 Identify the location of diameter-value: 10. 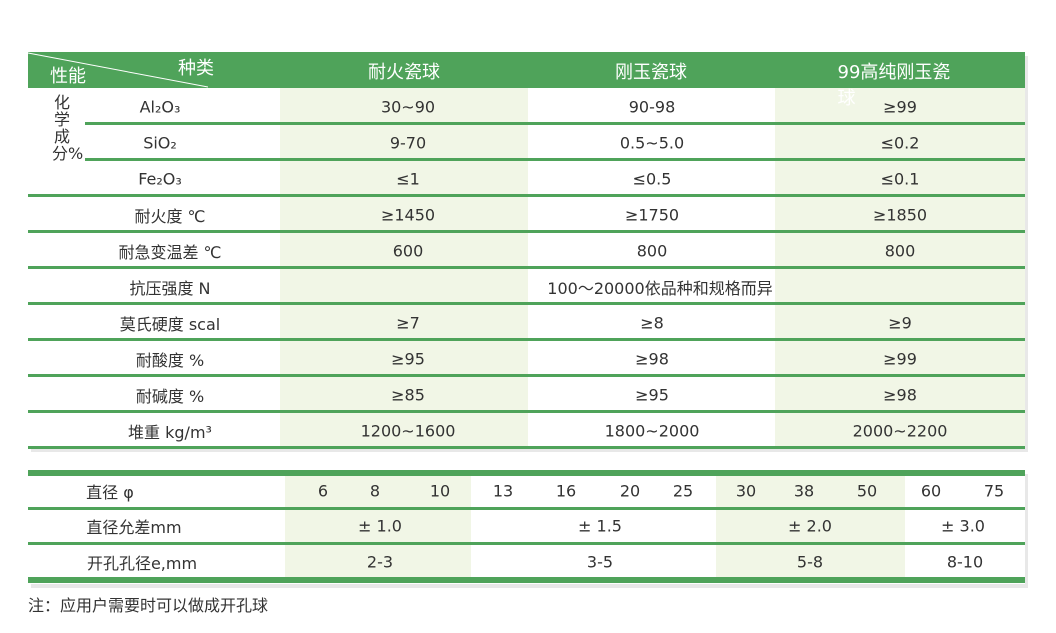
(440, 491).